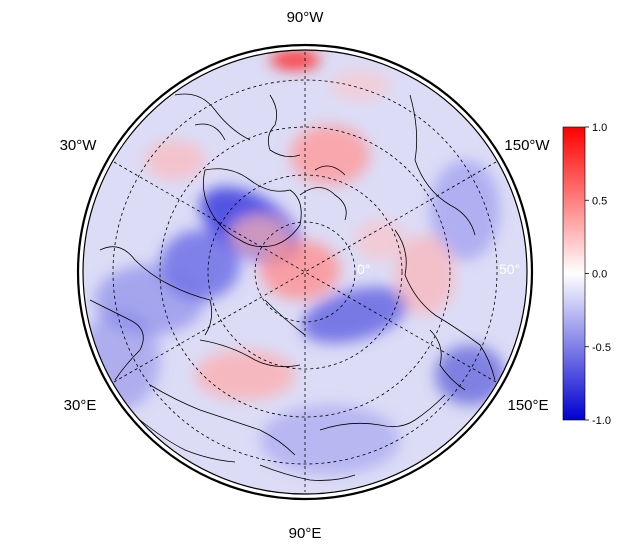 This screenshot has width=625, height=552. What do you see at coordinates (79, 145) in the screenshot?
I see `longitude-label-30w: 30°W` at bounding box center [79, 145].